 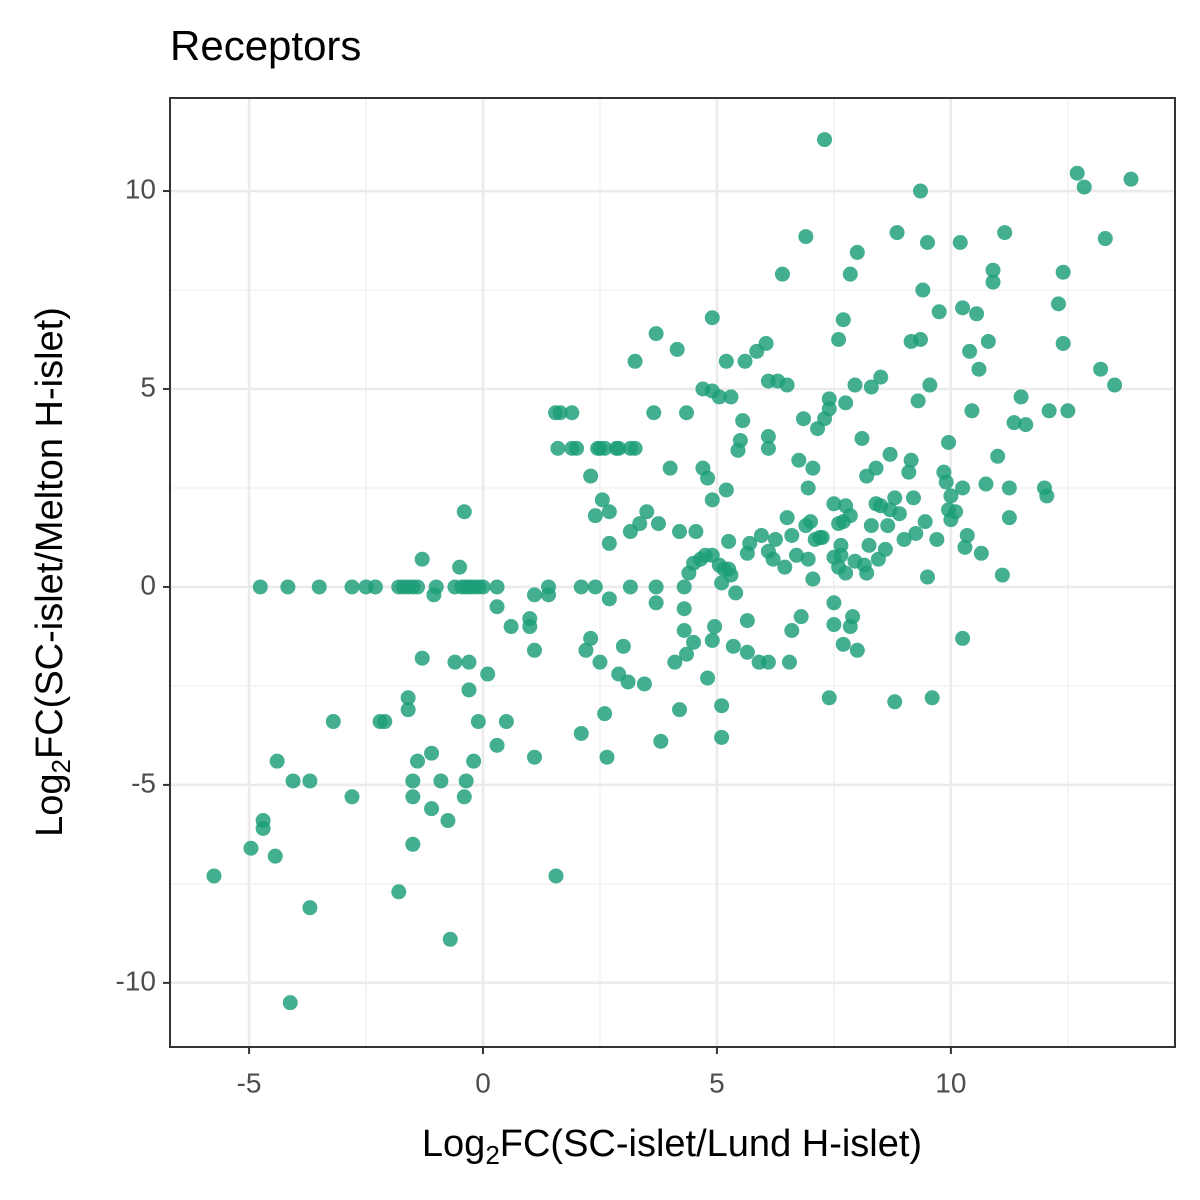 I want to click on y-tick-label: -5, so click(x=143, y=782).